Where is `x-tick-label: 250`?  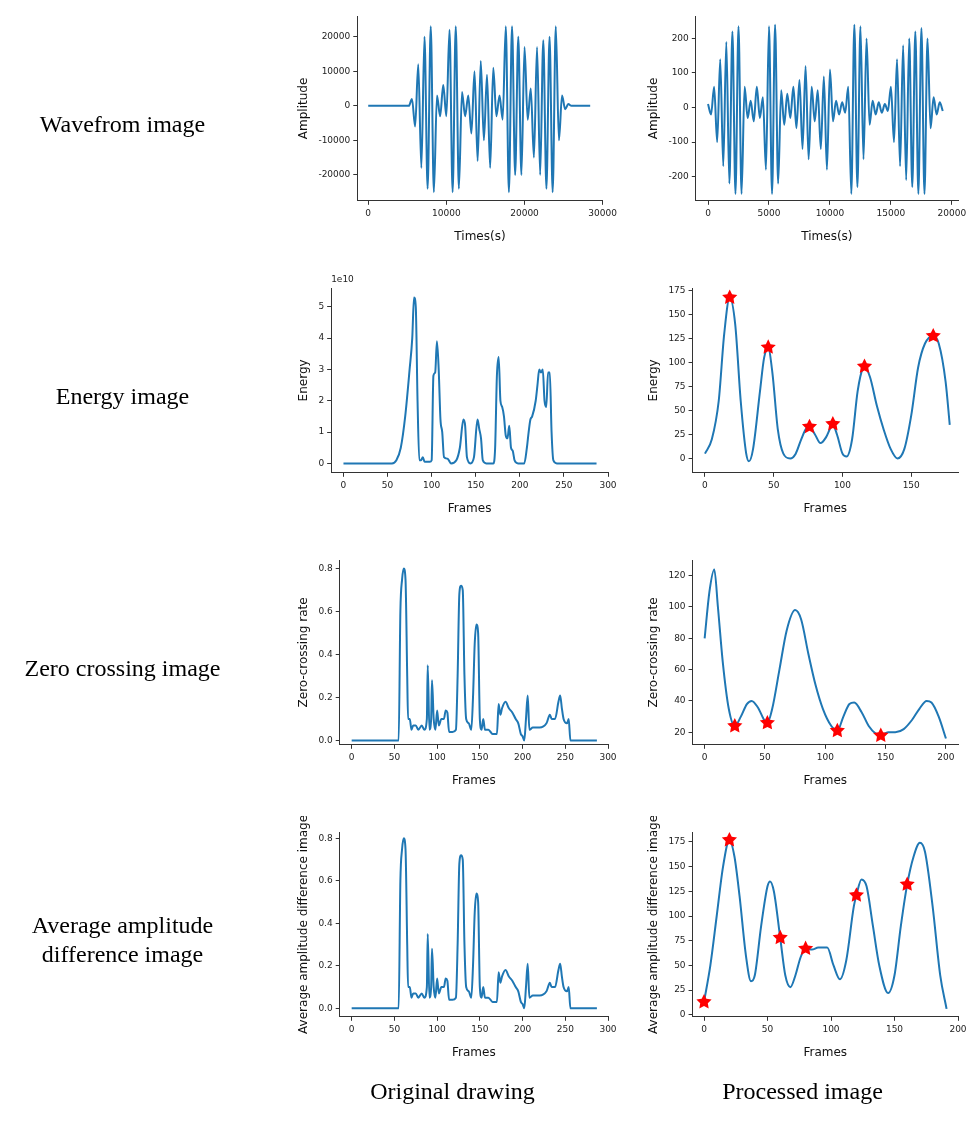
x-tick-label: 250 is located at coordinates (565, 756).